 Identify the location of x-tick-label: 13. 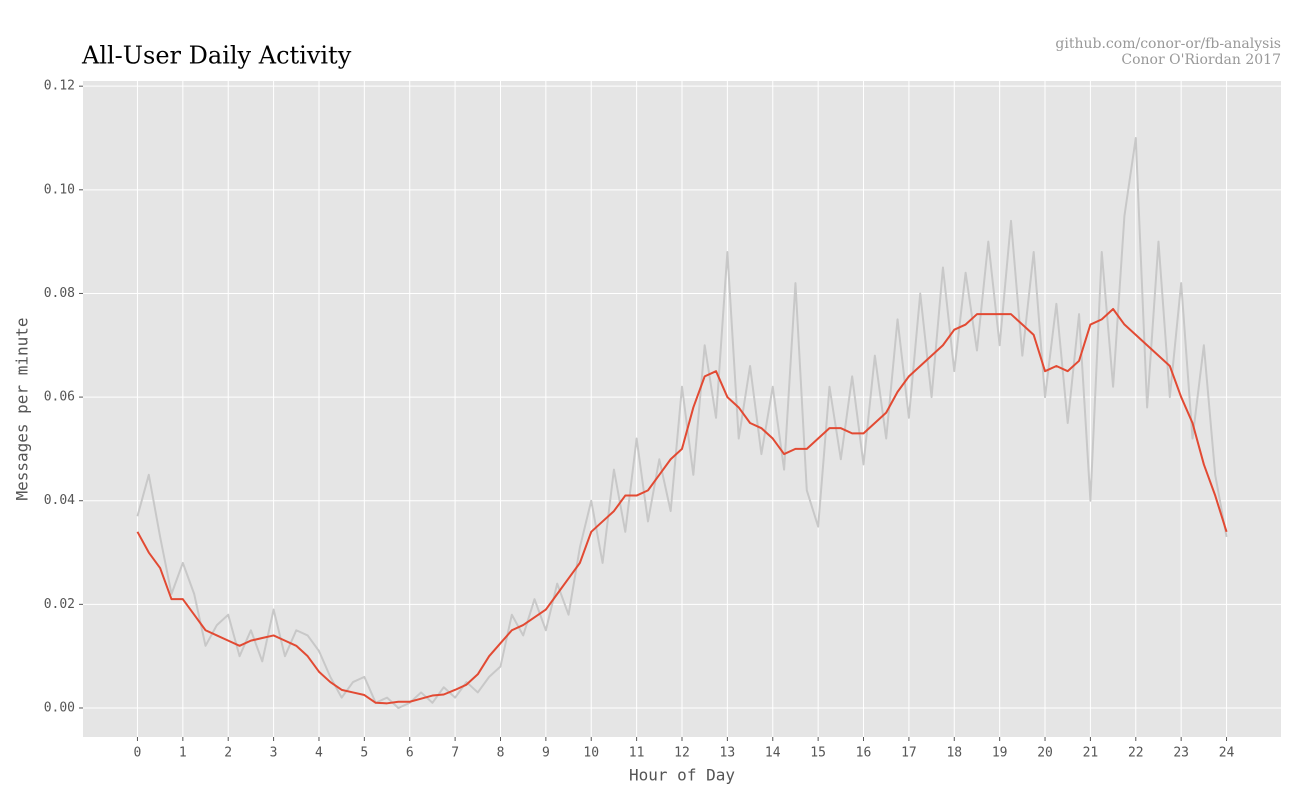
(728, 753).